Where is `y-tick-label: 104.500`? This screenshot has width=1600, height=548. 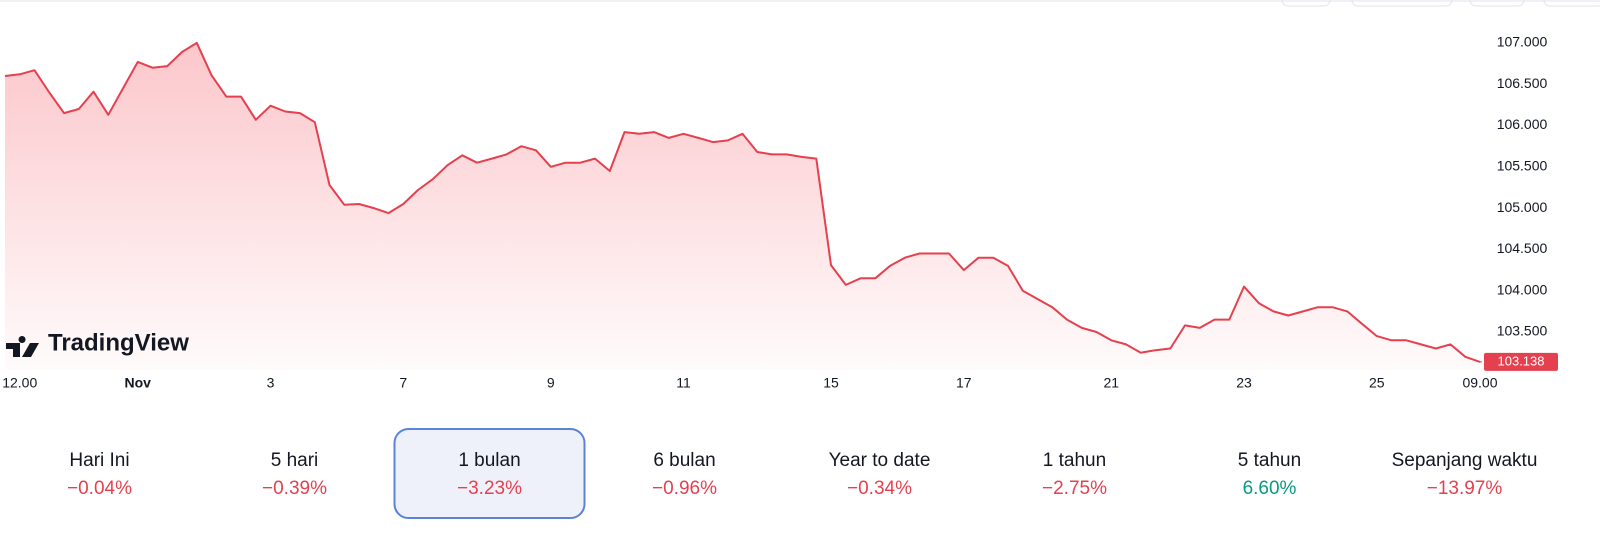 y-tick-label: 104.500 is located at coordinates (1522, 248).